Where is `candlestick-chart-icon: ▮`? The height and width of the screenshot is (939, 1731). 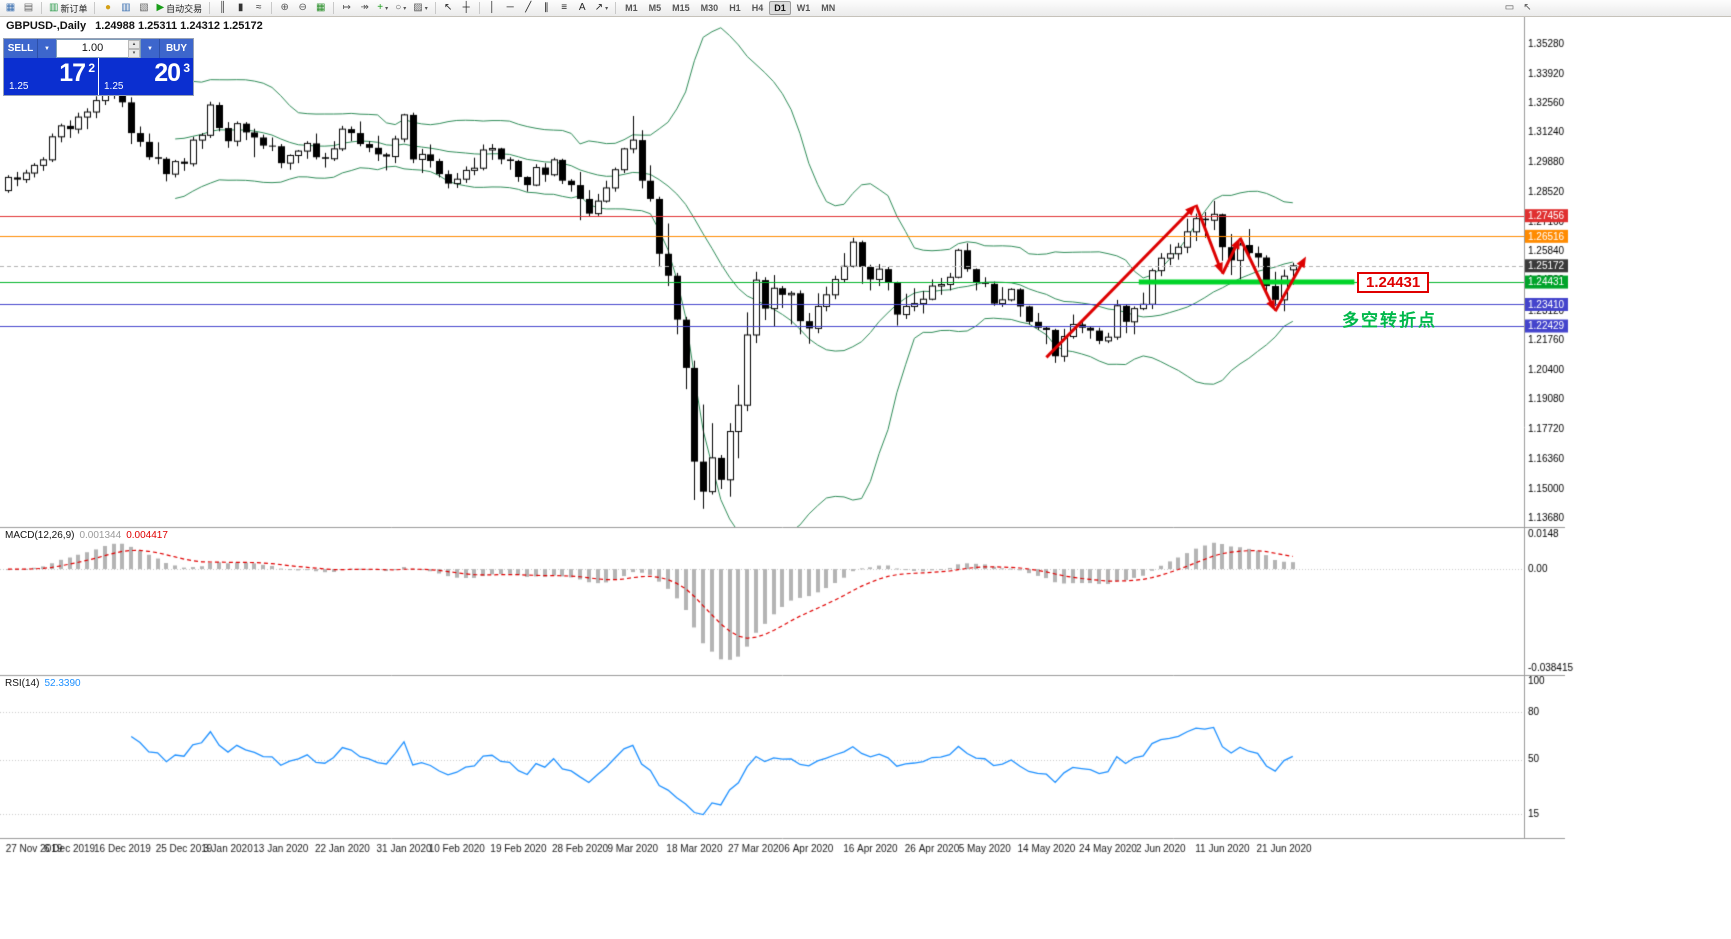 candlestick-chart-icon: ▮ is located at coordinates (240, 7).